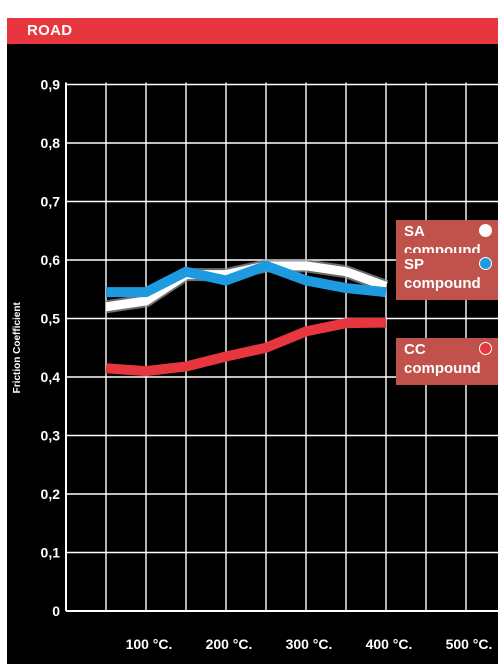 This screenshot has height=664, width=498. Describe the element at coordinates (17, 348) in the screenshot. I see `y-axis-label: Friction Coefficient` at that location.